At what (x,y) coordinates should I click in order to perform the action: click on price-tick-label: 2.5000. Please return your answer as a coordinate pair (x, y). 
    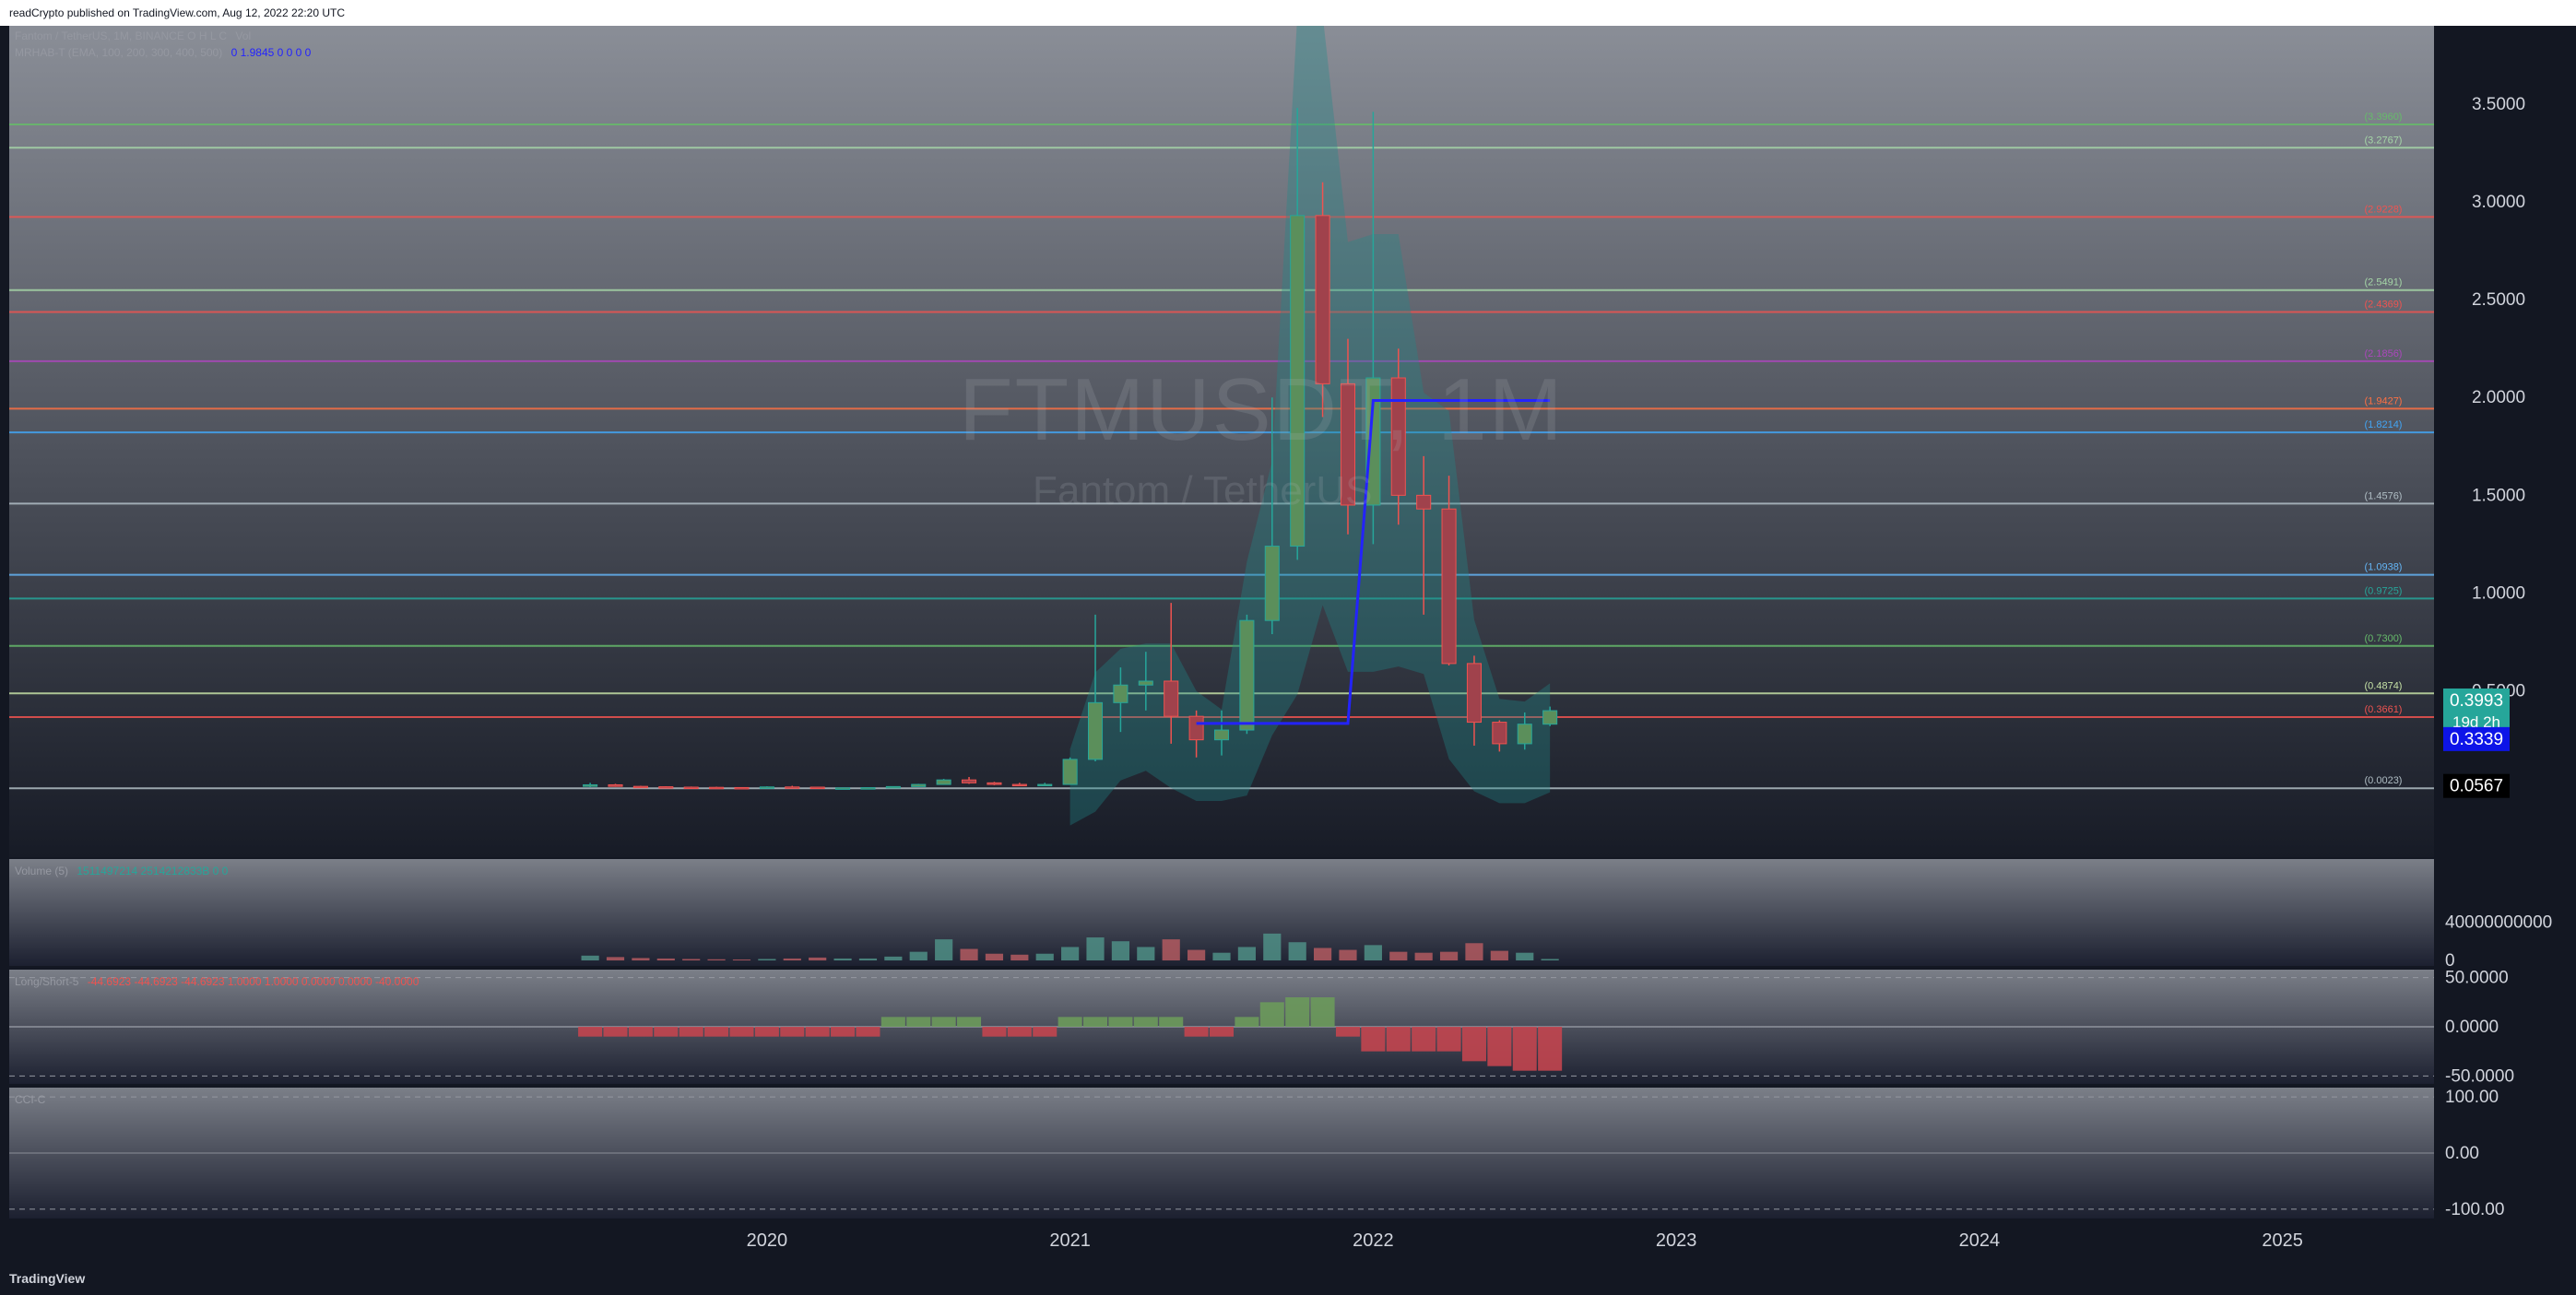
    Looking at the image, I should click on (2498, 300).